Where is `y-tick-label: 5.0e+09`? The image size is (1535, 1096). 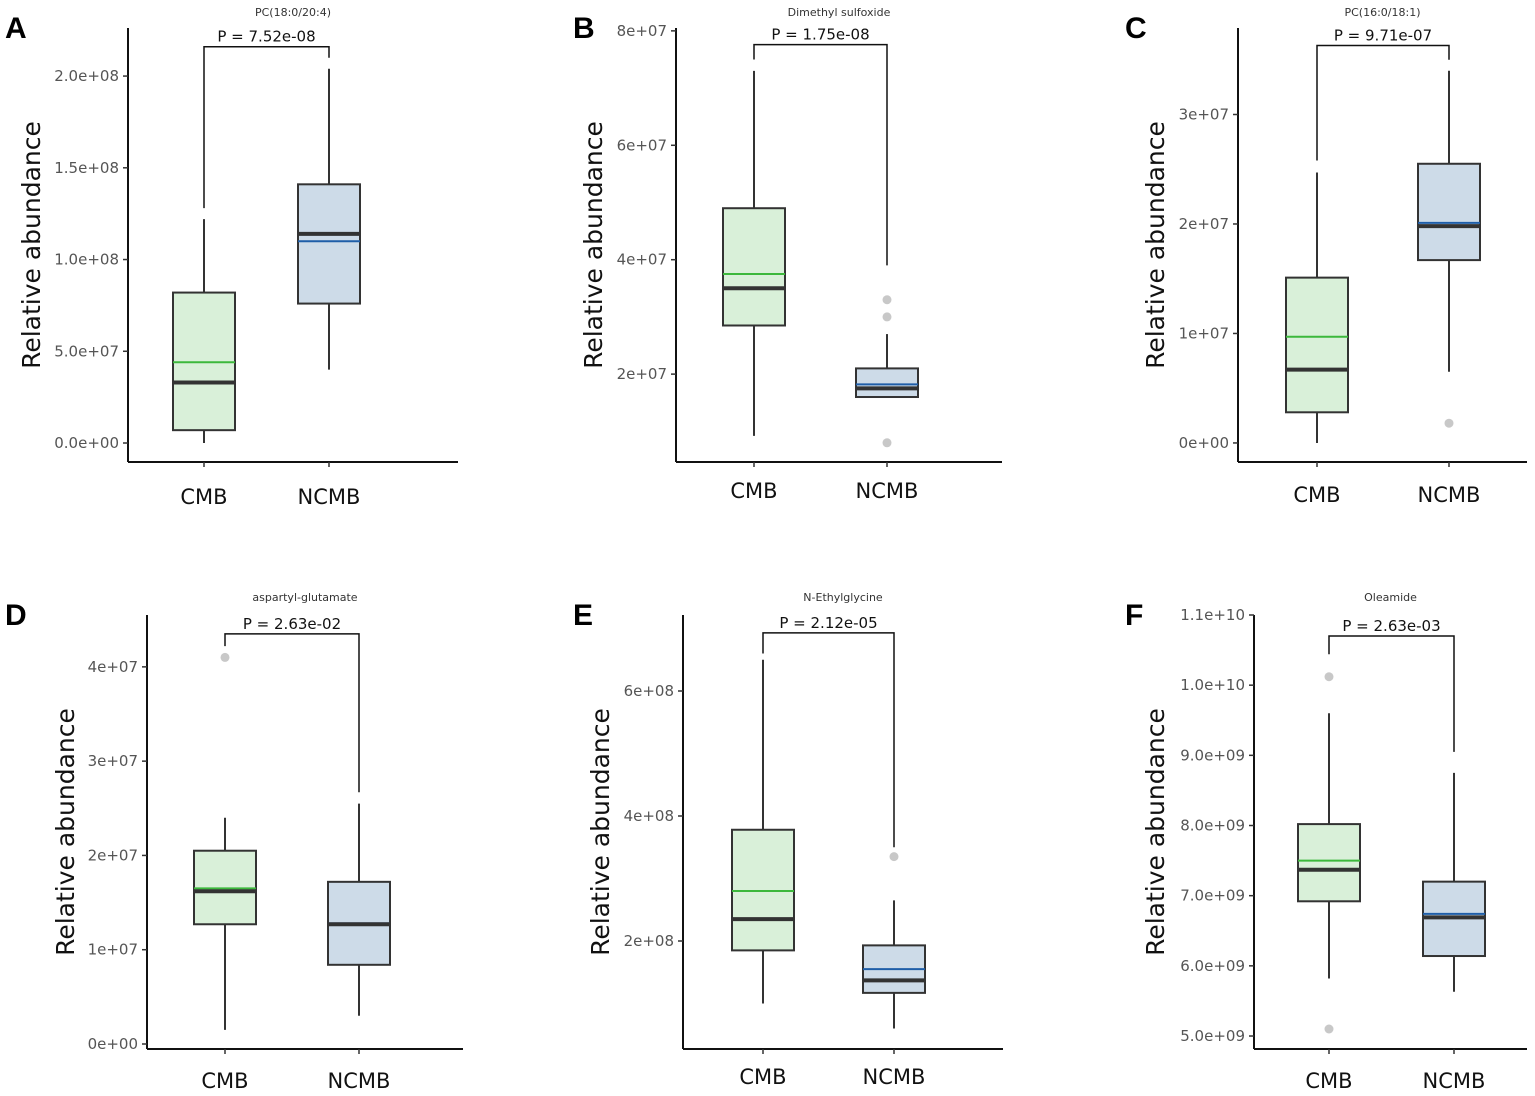 y-tick-label: 5.0e+09 is located at coordinates (1212, 1036).